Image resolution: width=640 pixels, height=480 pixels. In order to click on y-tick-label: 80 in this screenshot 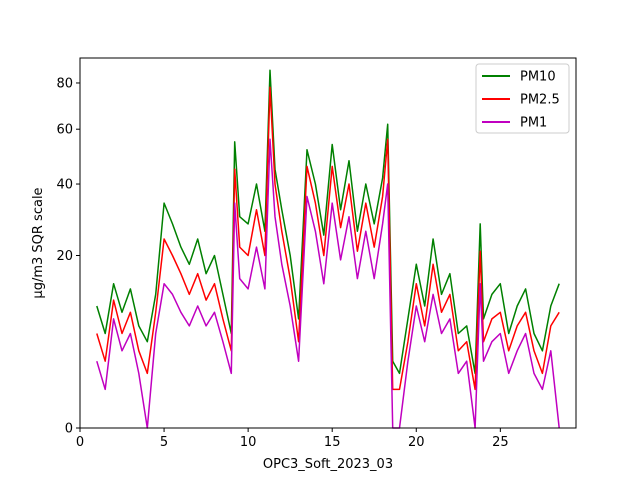, I will do `click(64, 83)`.